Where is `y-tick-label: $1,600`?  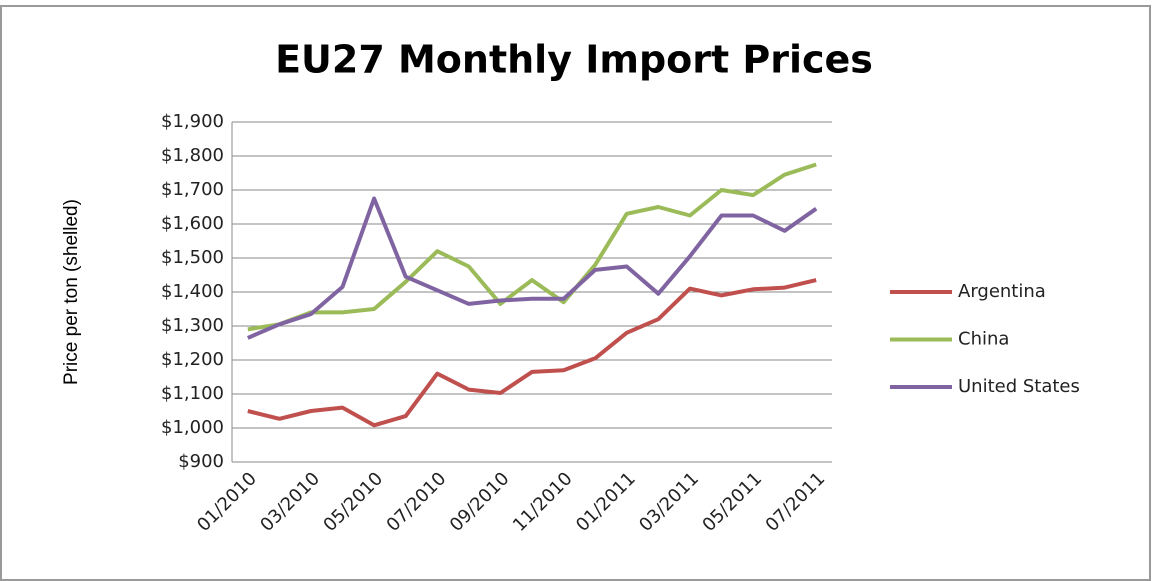
y-tick-label: $1,600 is located at coordinates (192, 223).